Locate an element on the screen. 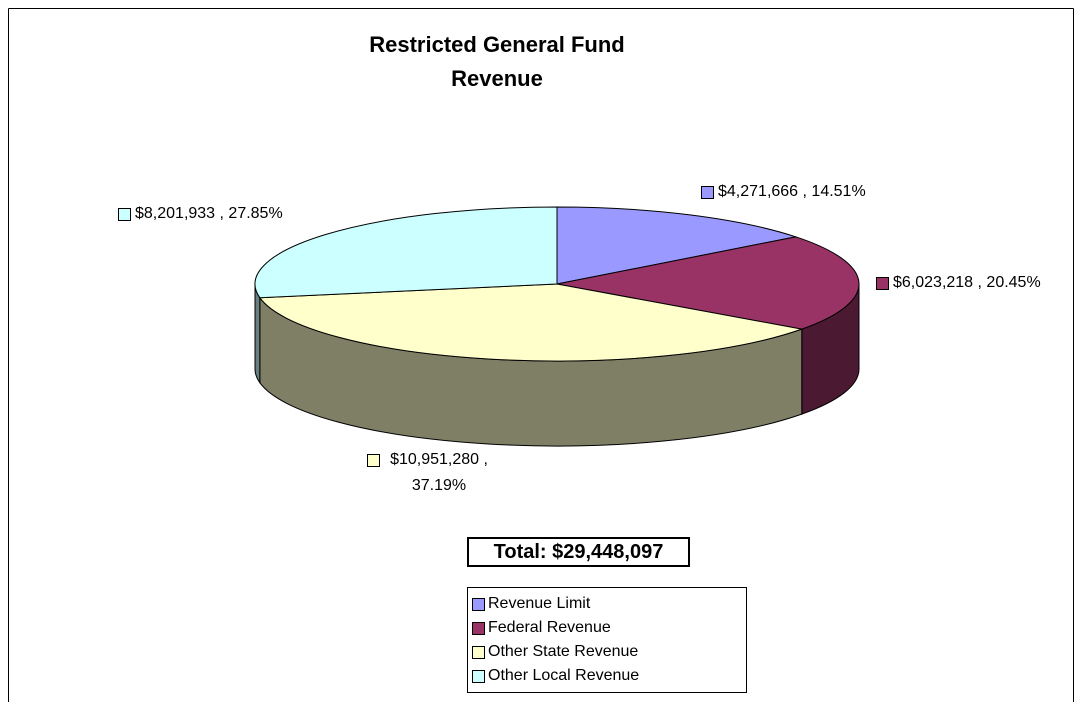 Image resolution: width=1081 pixels, height=702 pixels. chart-title: Restricted General Fund Revenue is located at coordinates (497, 61).